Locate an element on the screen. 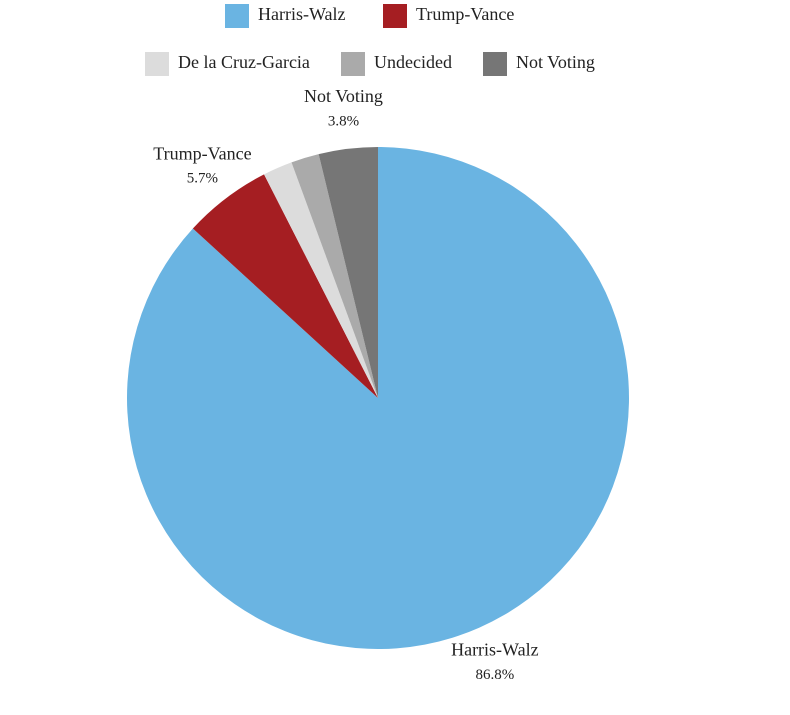  slice-value: 86.8% is located at coordinates (494, 675).